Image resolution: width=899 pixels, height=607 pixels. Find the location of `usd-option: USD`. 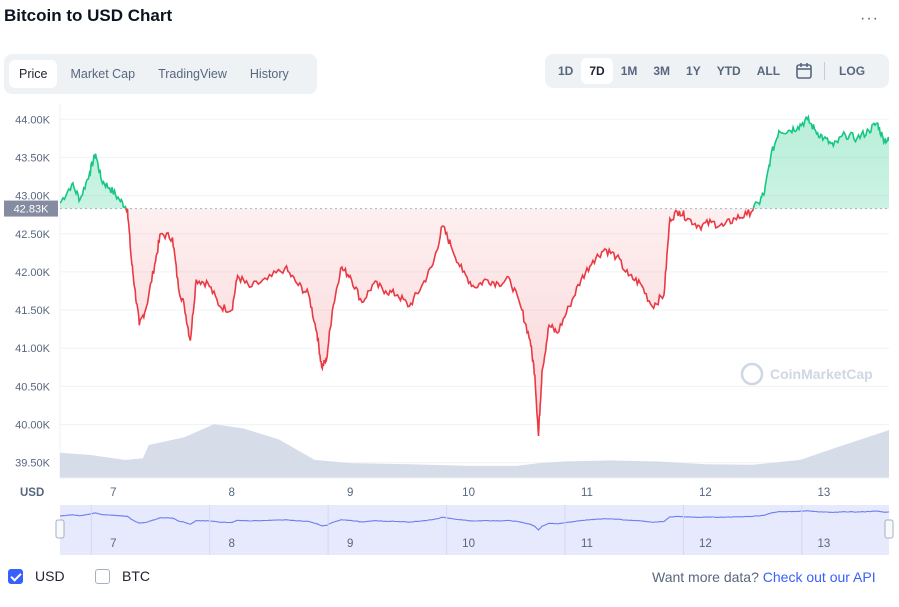

usd-option: USD is located at coordinates (36, 576).